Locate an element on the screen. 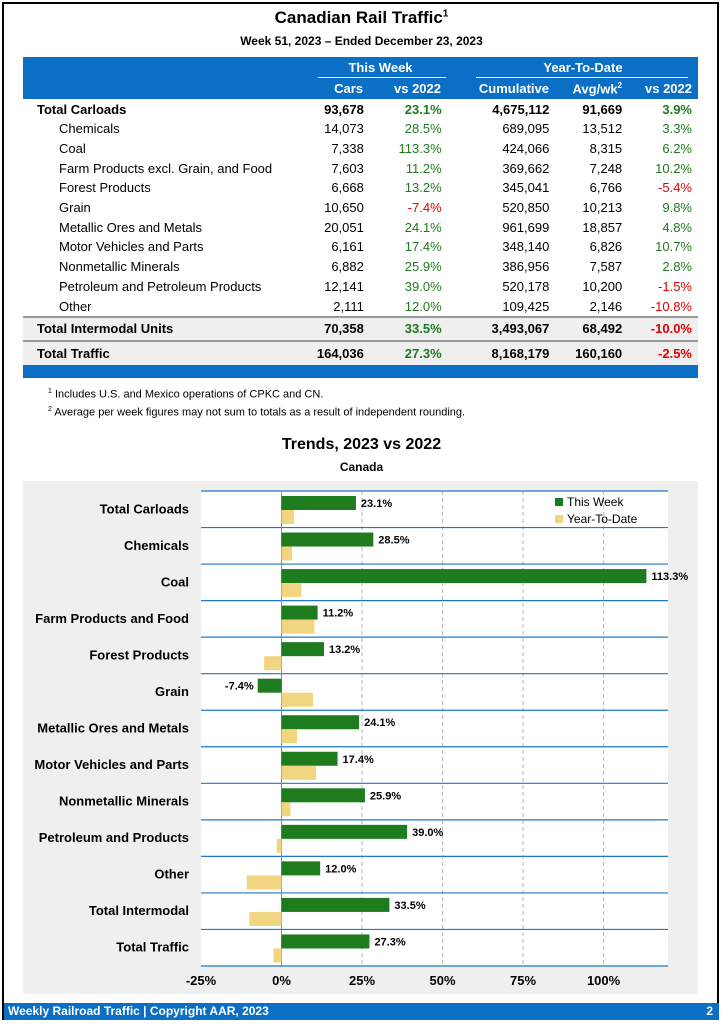  cumulative-value: 8,168,179 is located at coordinates (495, 352).